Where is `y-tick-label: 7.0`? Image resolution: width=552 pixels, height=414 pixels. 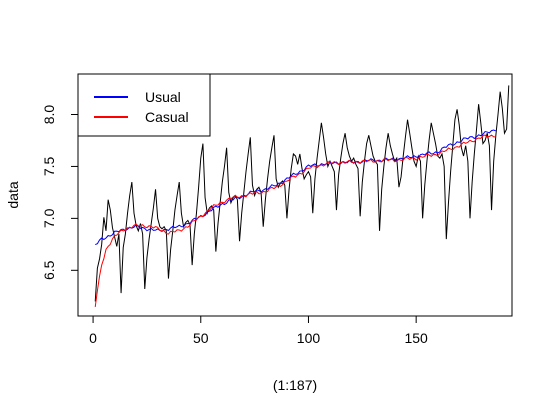
y-tick-label: 7.0 is located at coordinates (49, 218).